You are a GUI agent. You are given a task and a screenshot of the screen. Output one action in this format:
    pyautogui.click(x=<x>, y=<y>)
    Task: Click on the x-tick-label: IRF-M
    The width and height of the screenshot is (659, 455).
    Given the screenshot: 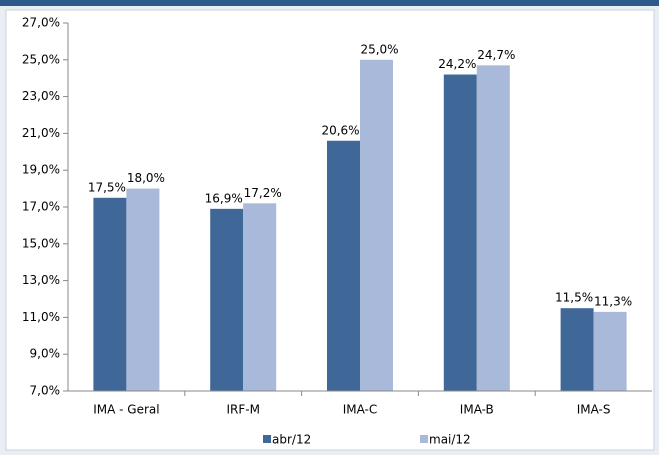 What is the action you would take?
    pyautogui.click(x=242, y=410)
    